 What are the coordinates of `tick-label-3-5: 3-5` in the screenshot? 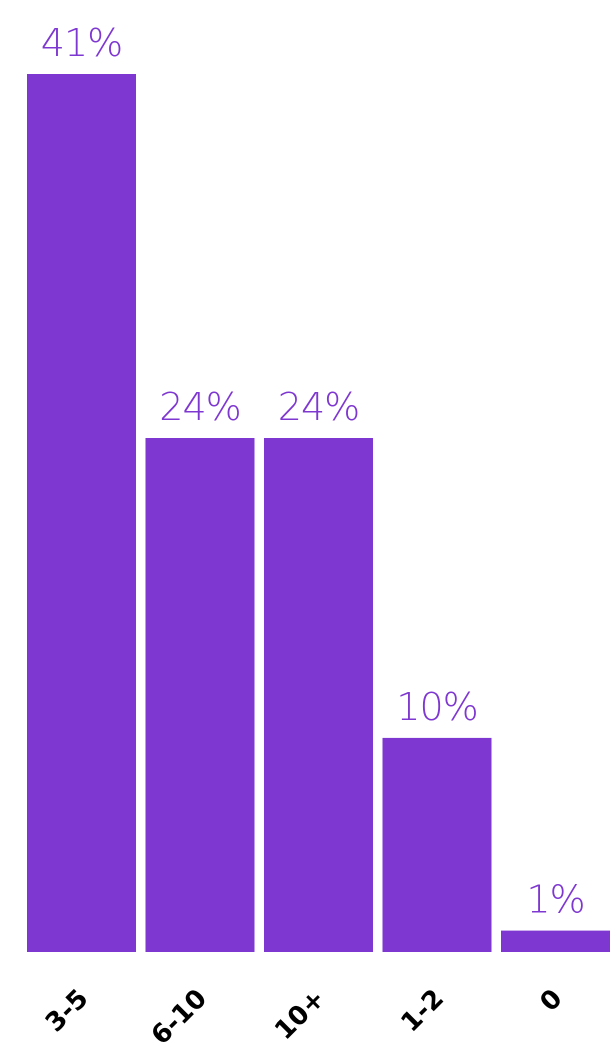 It's located at (67, 1011).